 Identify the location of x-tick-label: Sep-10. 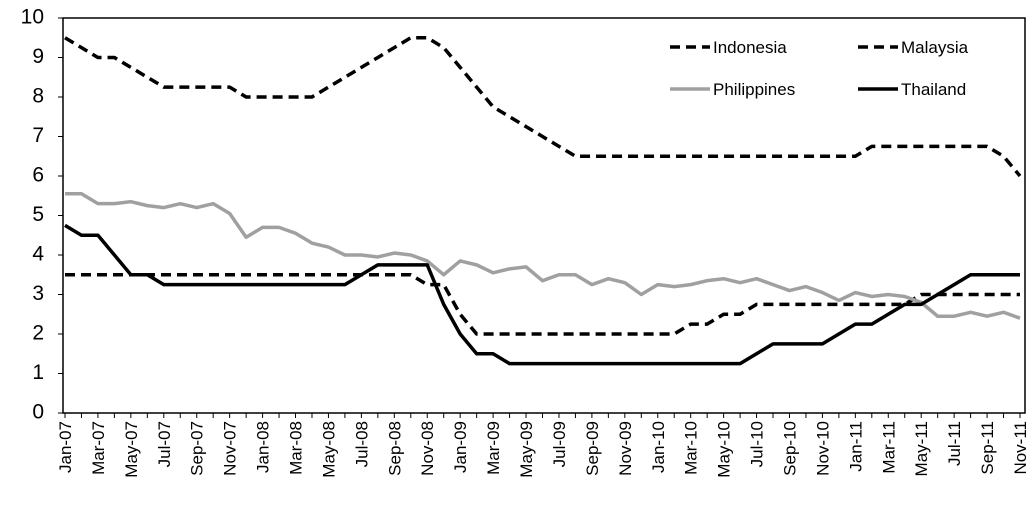
(789, 448).